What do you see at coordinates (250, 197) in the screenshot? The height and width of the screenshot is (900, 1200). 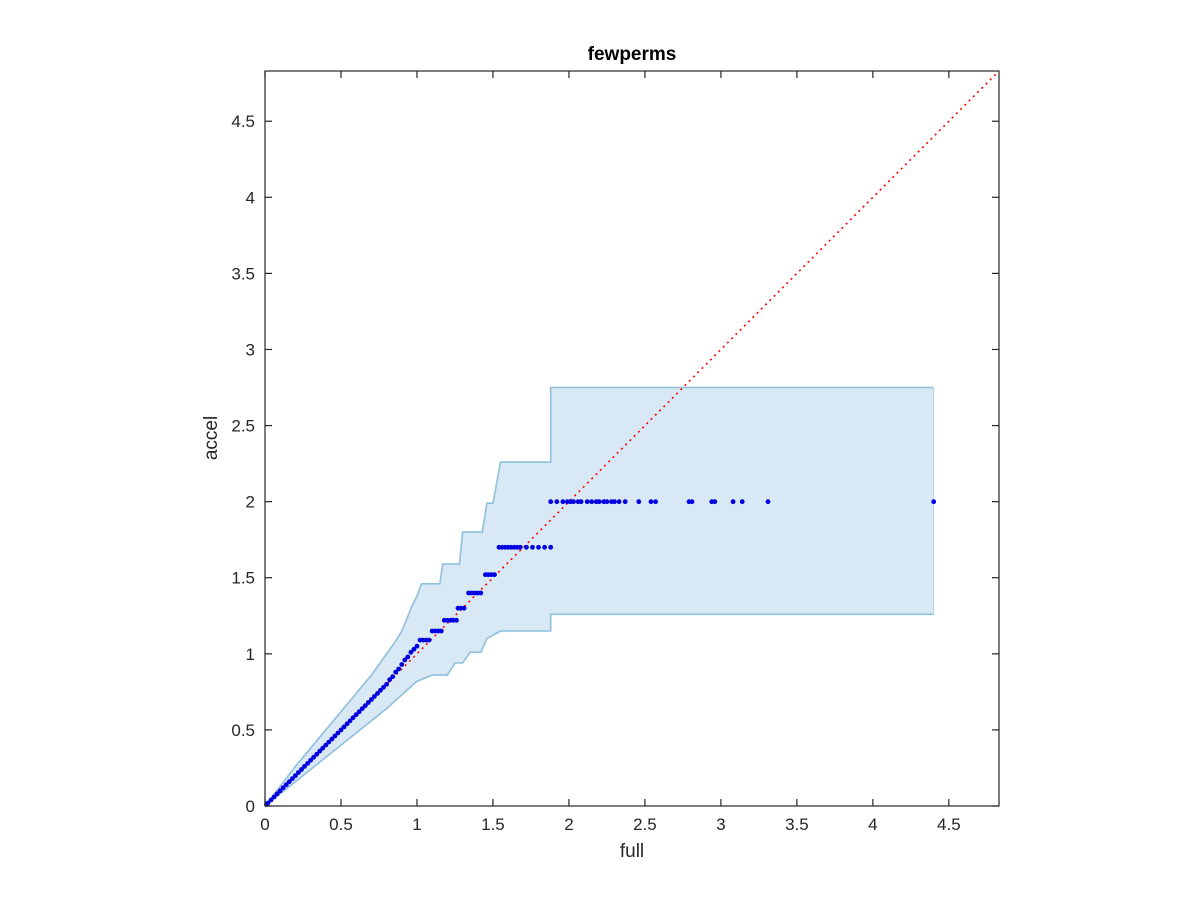 I see `y-tick-label: 4` at bounding box center [250, 197].